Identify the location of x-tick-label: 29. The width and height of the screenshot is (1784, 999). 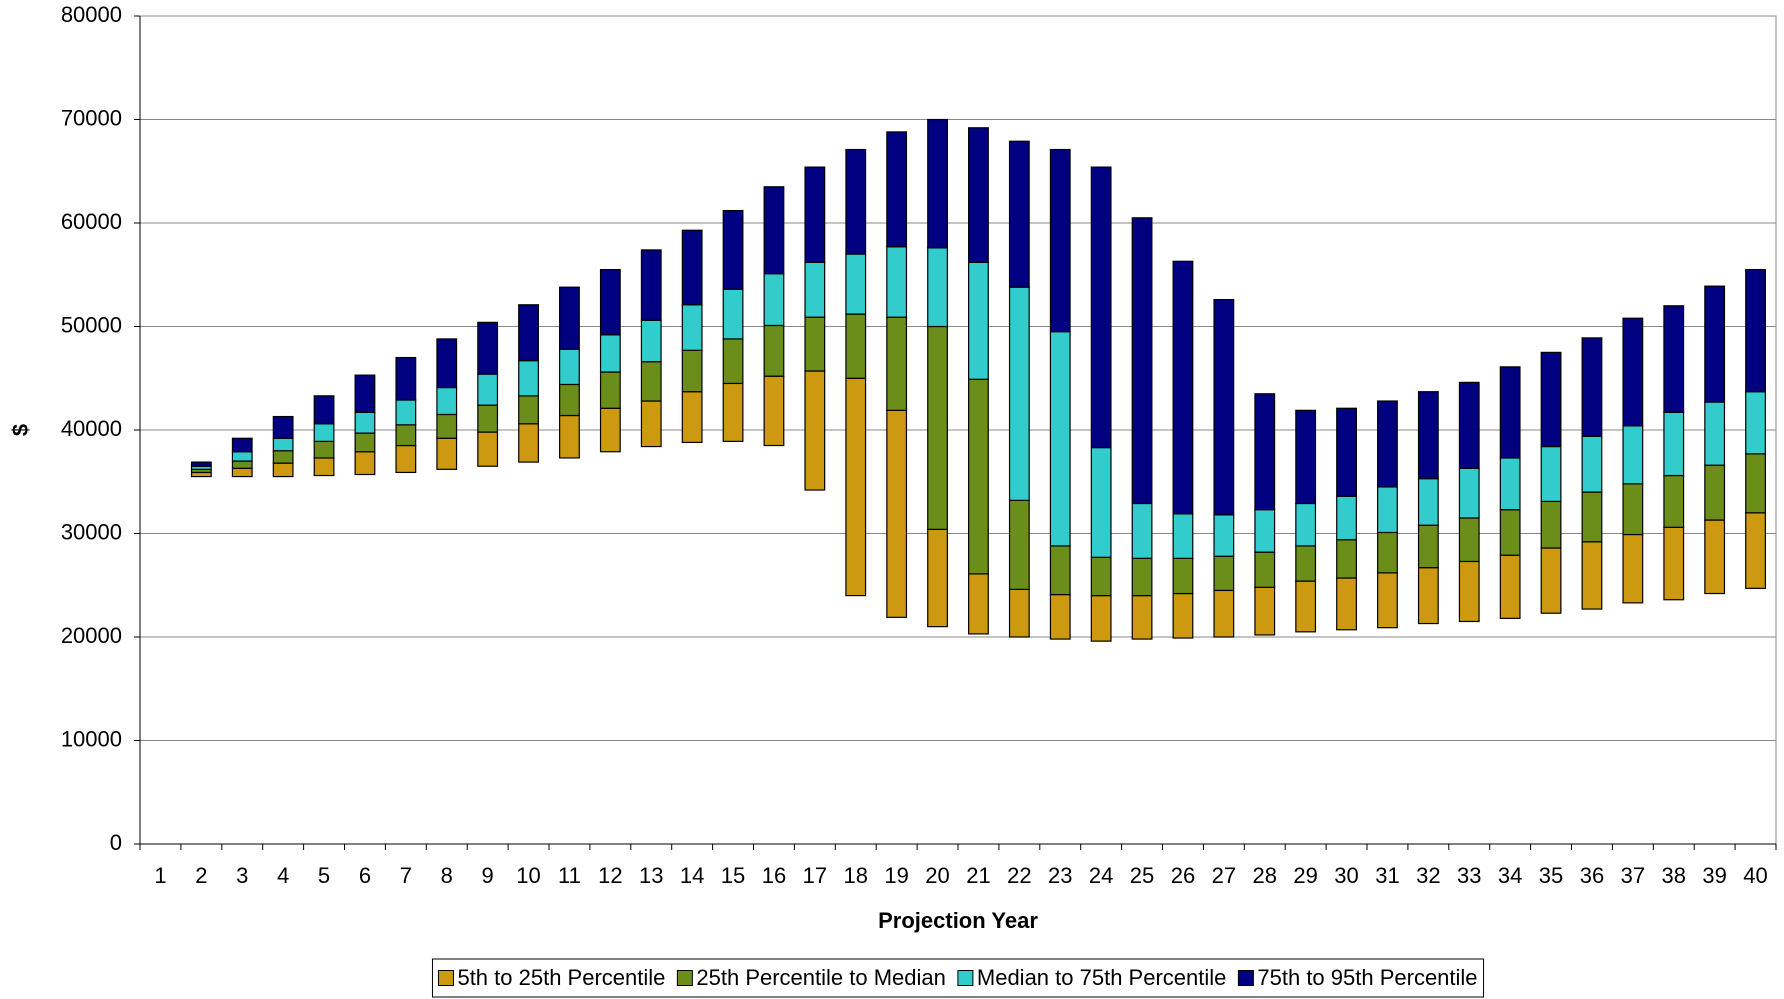
(1305, 875).